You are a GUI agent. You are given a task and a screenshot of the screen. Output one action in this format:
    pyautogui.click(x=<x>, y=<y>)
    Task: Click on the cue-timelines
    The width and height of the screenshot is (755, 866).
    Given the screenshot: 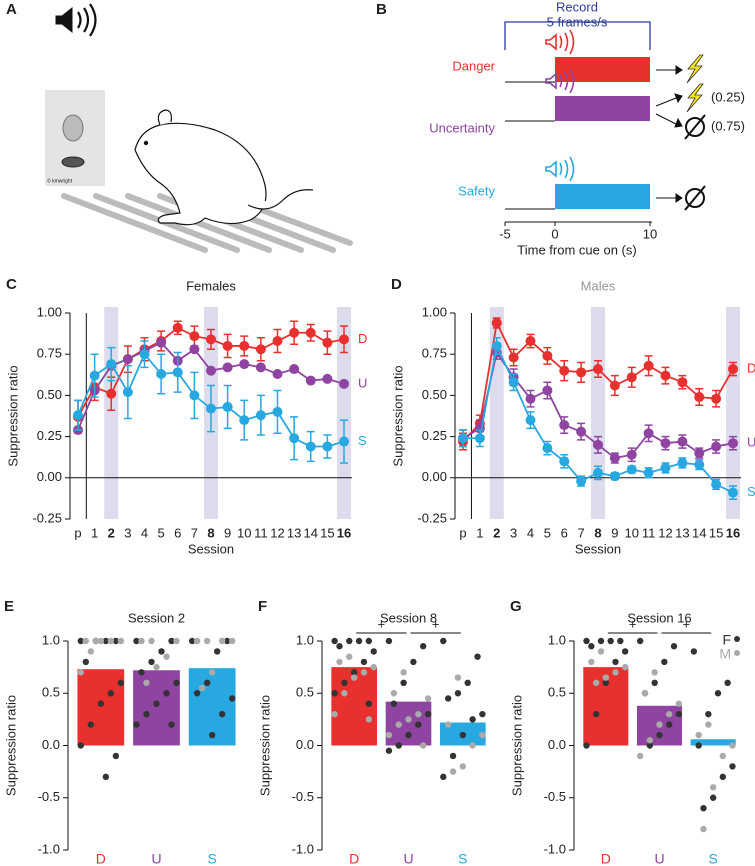 What is the action you would take?
    pyautogui.click(x=577, y=133)
    